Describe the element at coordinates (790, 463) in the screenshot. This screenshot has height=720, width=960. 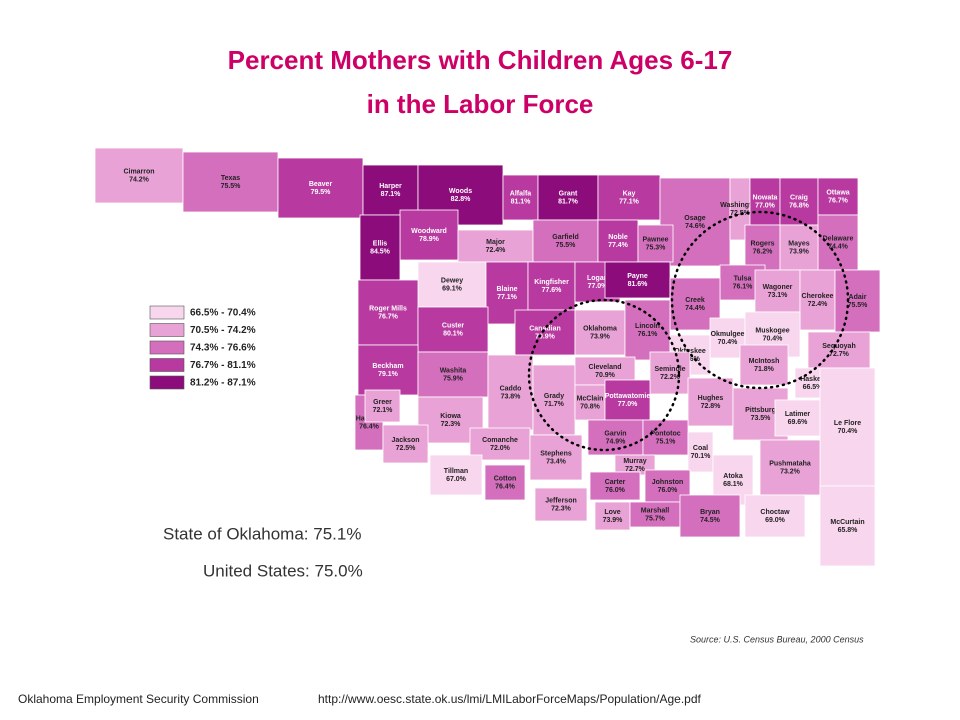
I see `county-name: Pushmataha` at that location.